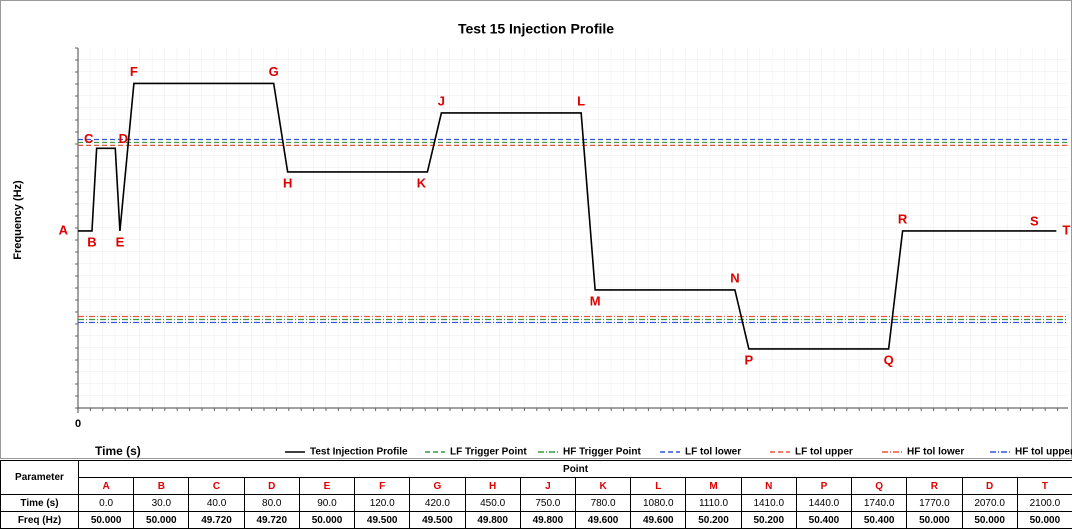 This screenshot has width=1072, height=531. Describe the element at coordinates (768, 503) in the screenshot. I see `table-cell: 1410.0` at that location.